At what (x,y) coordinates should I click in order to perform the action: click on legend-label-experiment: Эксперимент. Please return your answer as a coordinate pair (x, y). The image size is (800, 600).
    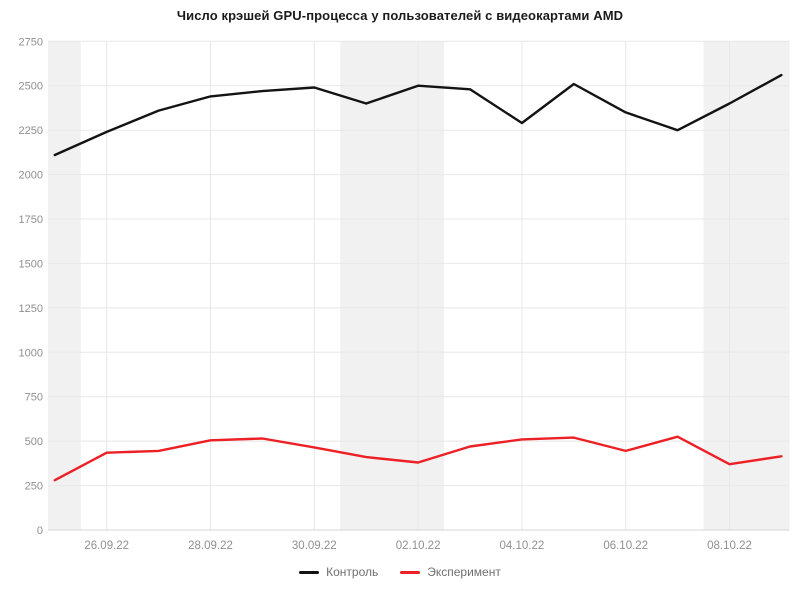
    Looking at the image, I should click on (464, 572).